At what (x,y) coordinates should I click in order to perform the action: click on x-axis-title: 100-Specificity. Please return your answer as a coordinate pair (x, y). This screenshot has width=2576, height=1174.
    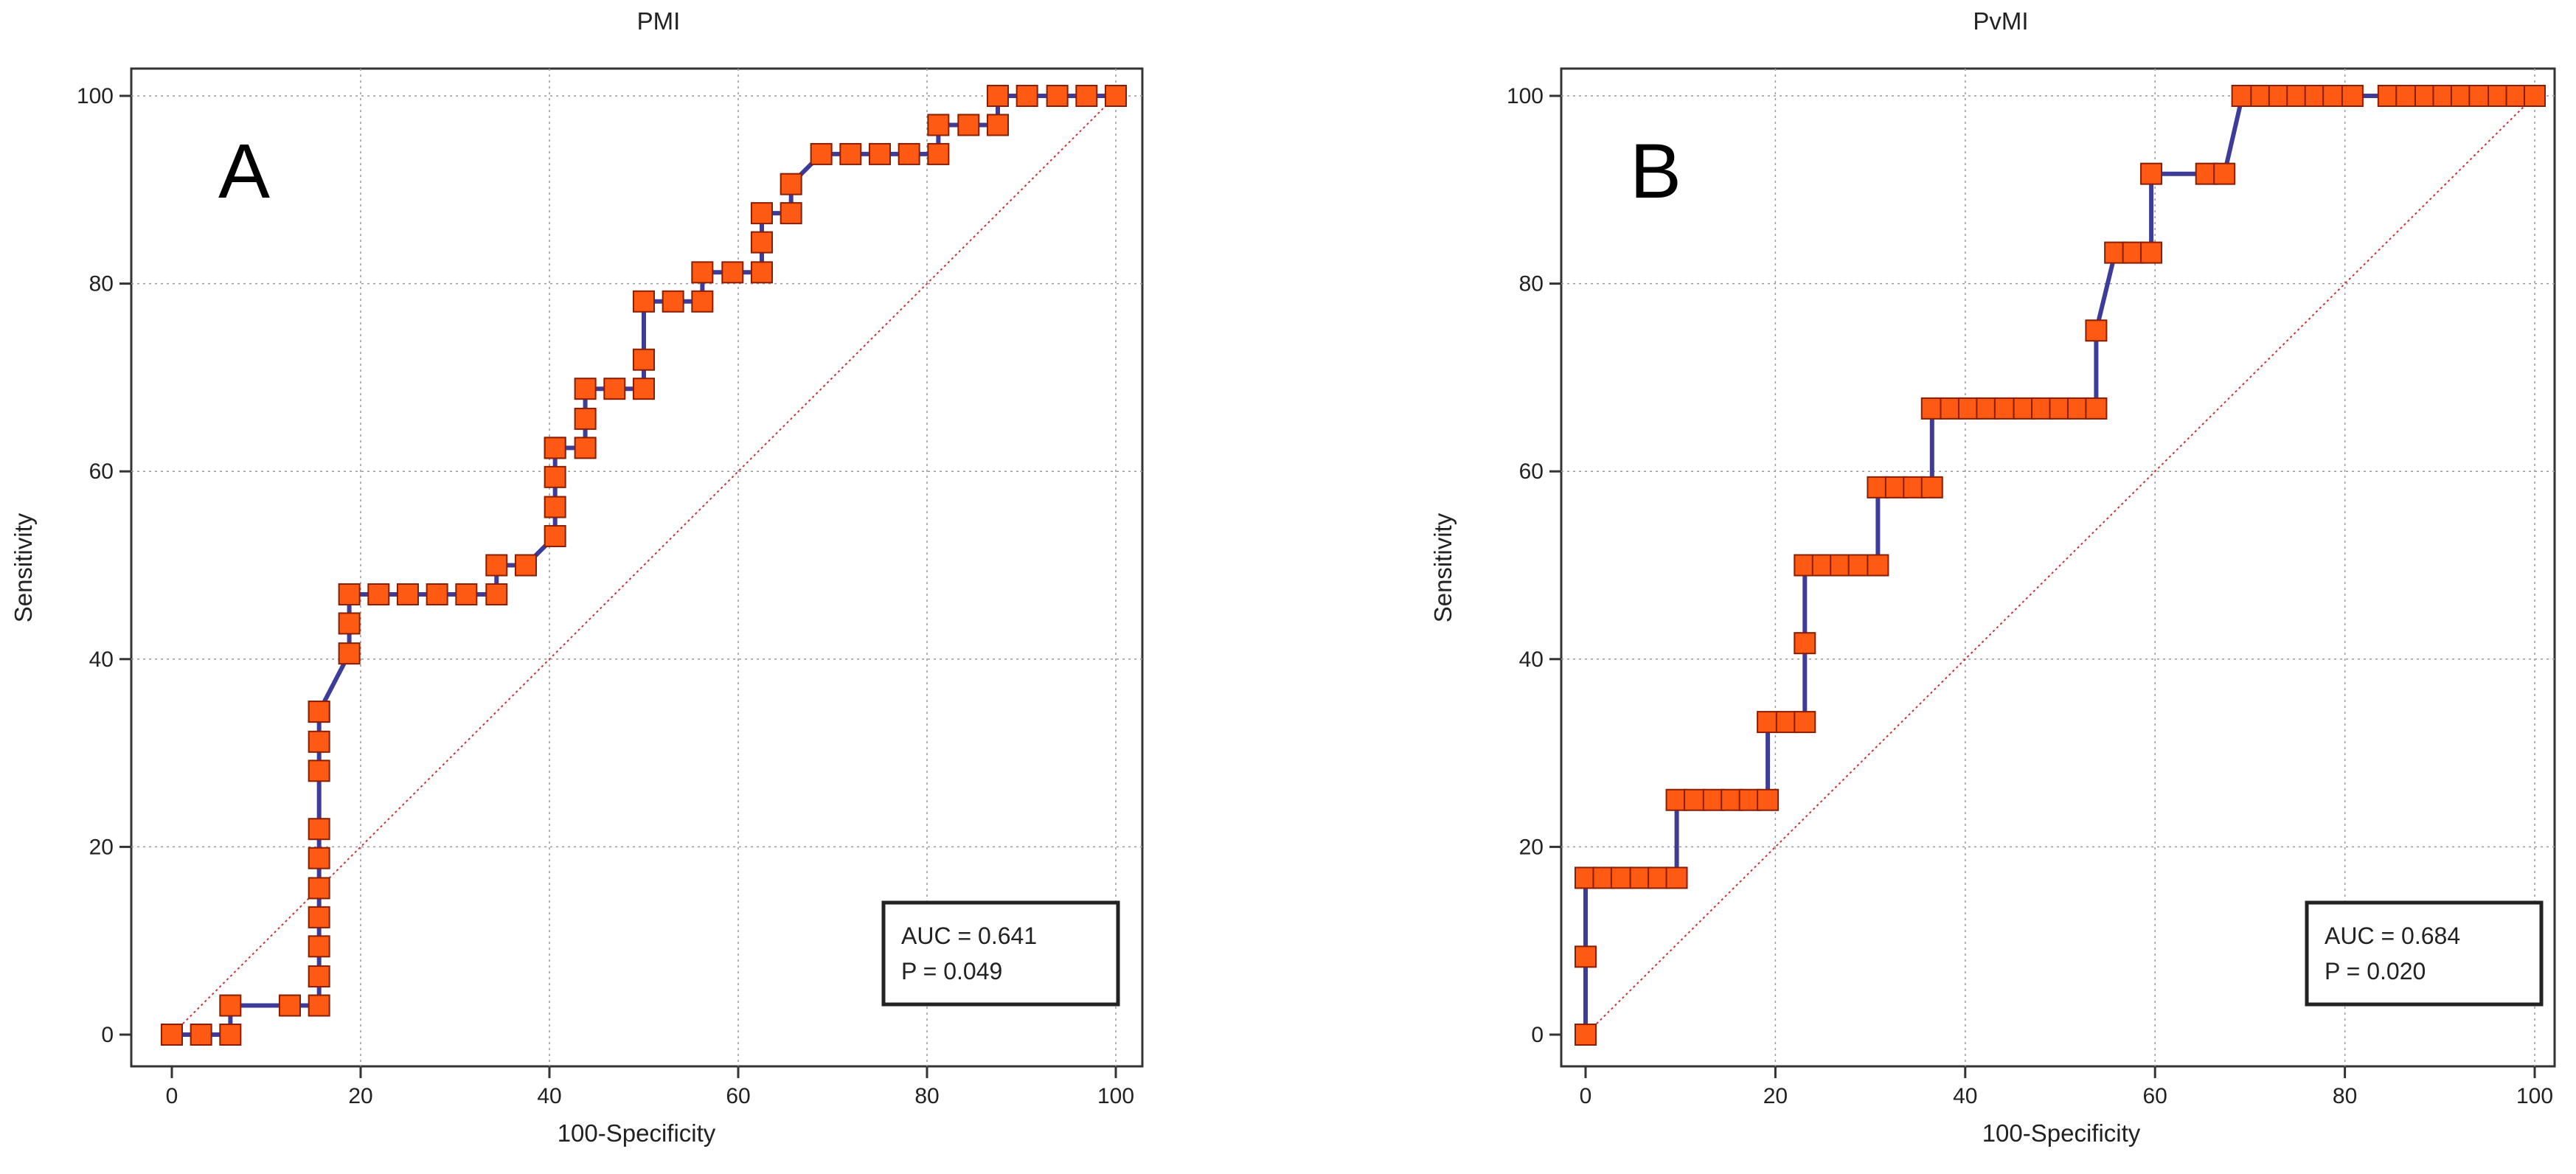
    Looking at the image, I should click on (637, 1133).